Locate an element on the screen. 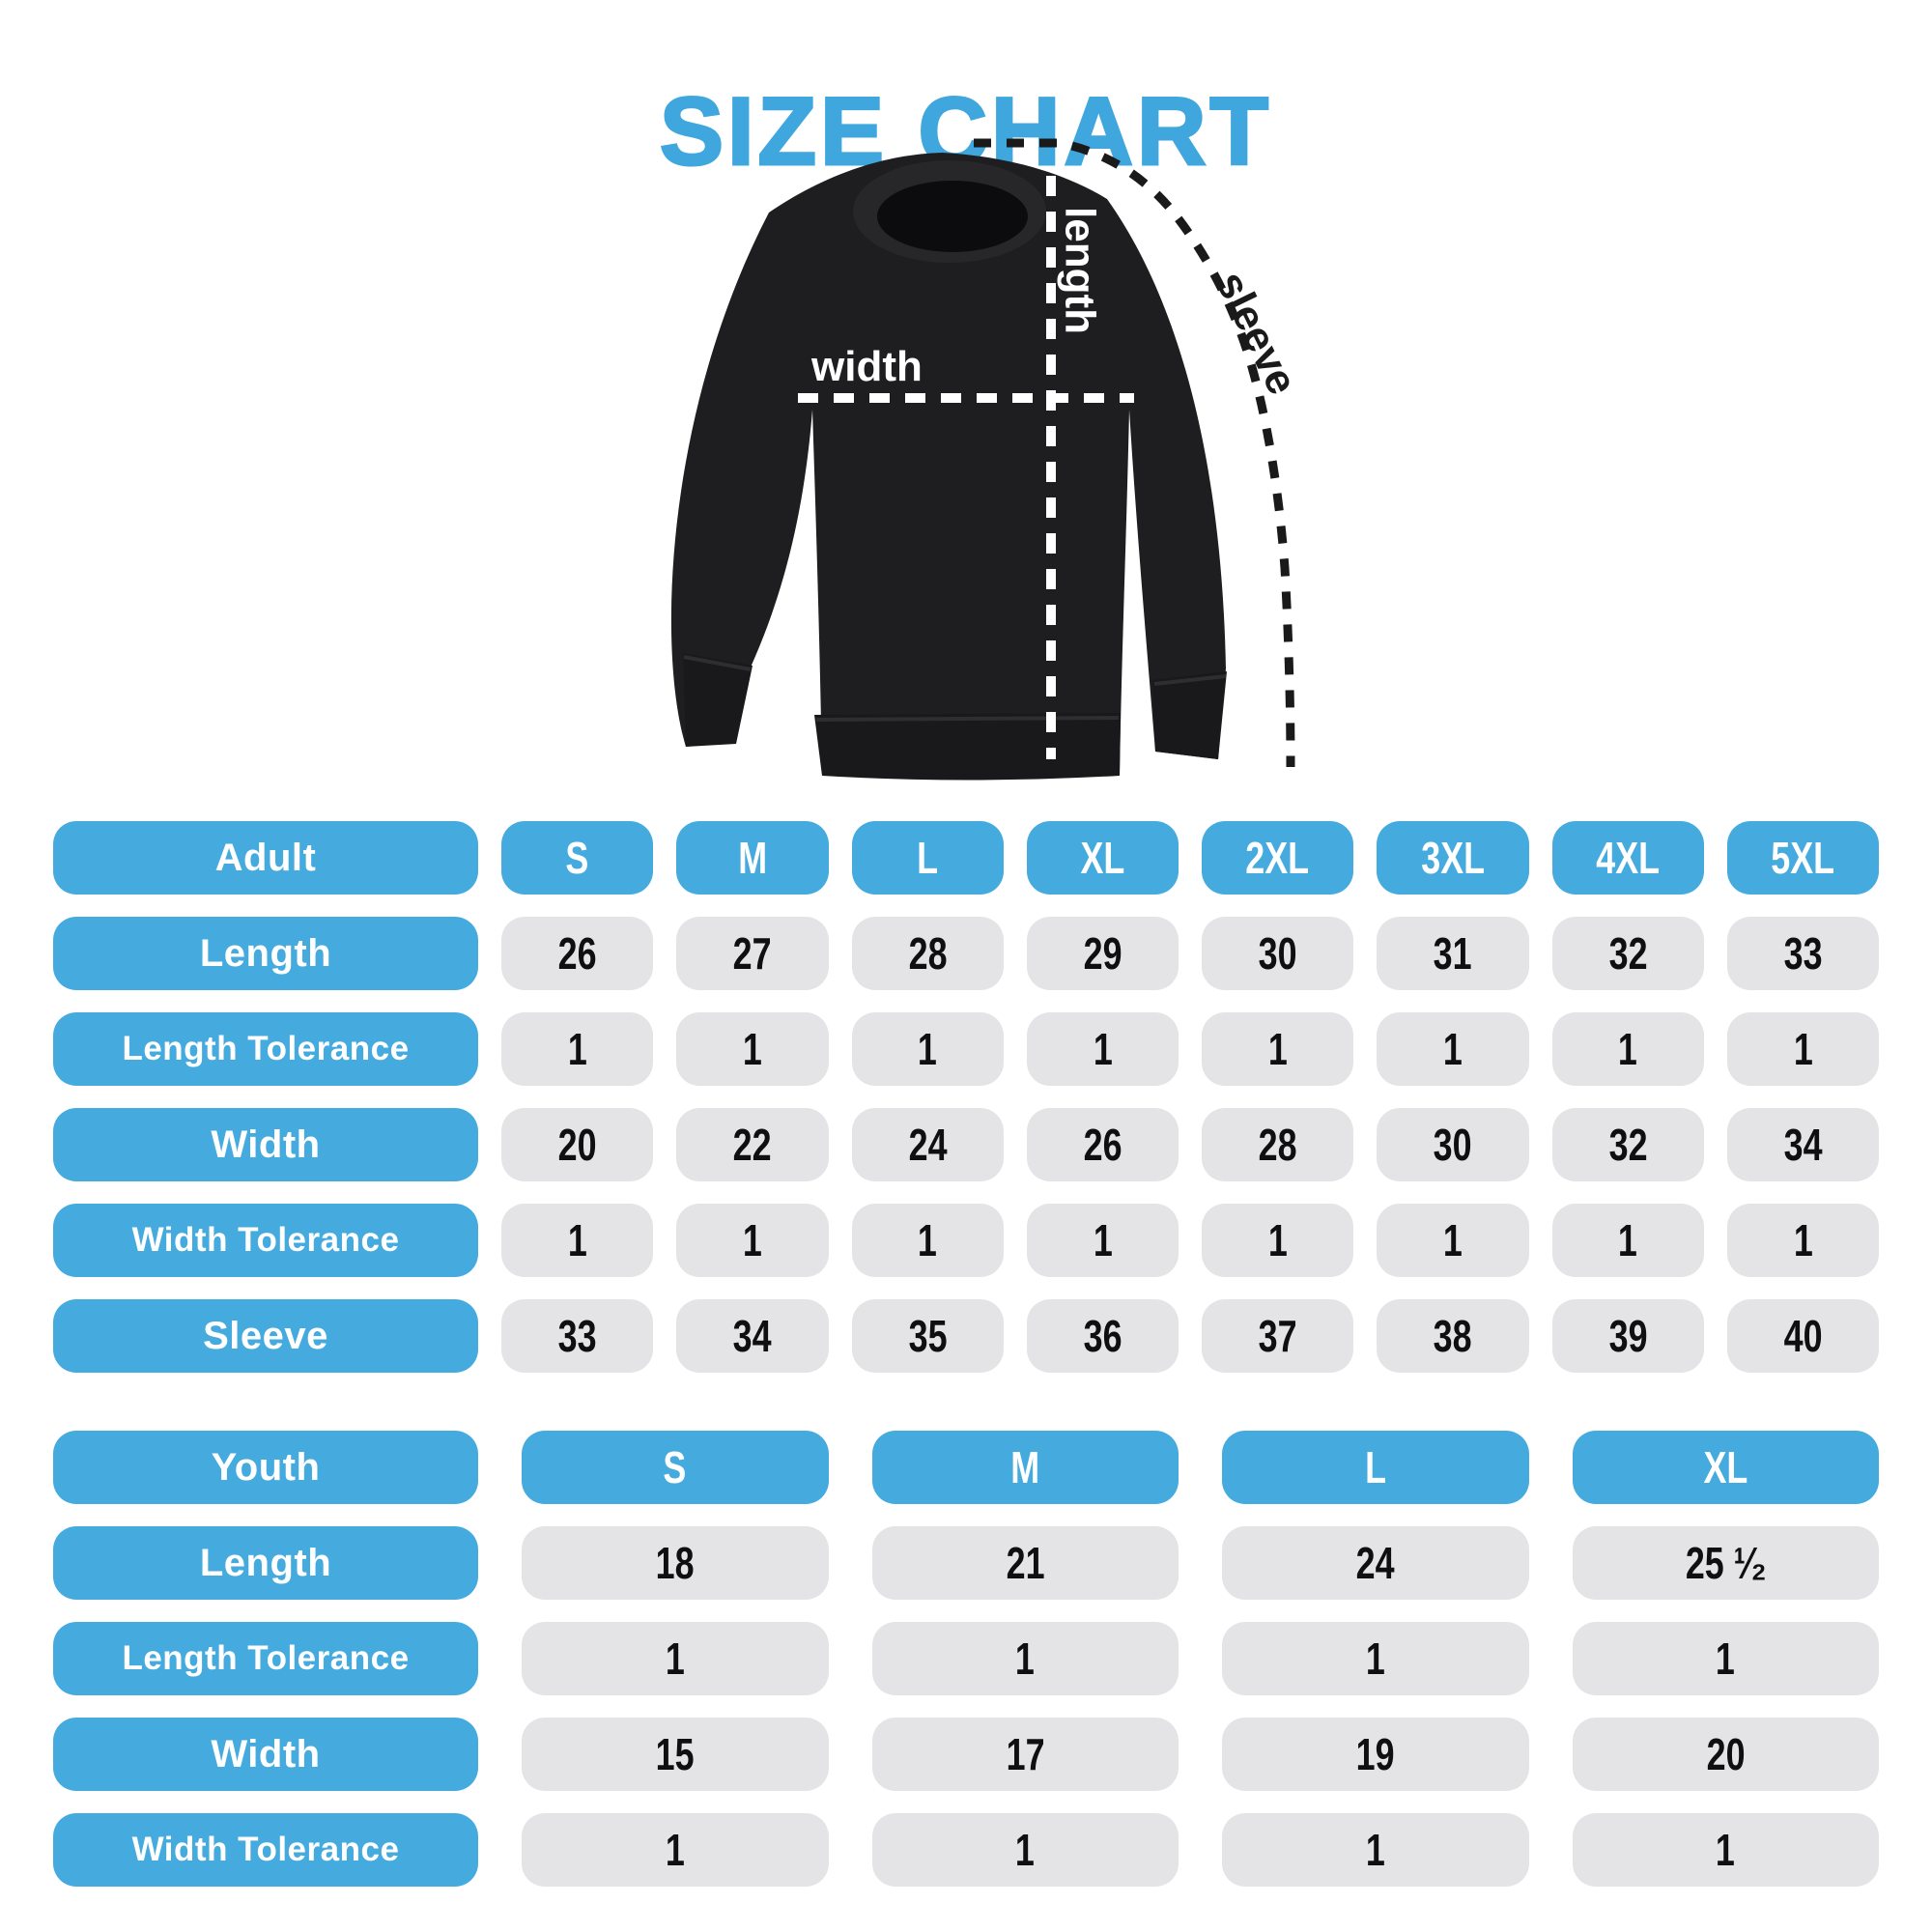 The height and width of the screenshot is (1932, 1932). value-cell: 39 is located at coordinates (1627, 1336).